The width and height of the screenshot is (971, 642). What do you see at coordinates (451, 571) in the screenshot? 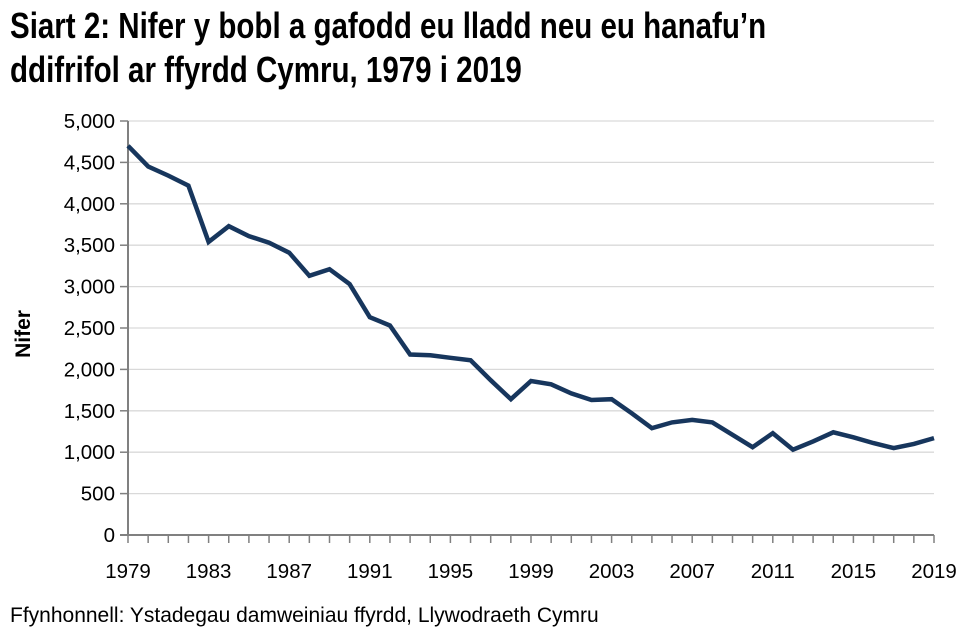
I see `x-tick-label: 1995` at bounding box center [451, 571].